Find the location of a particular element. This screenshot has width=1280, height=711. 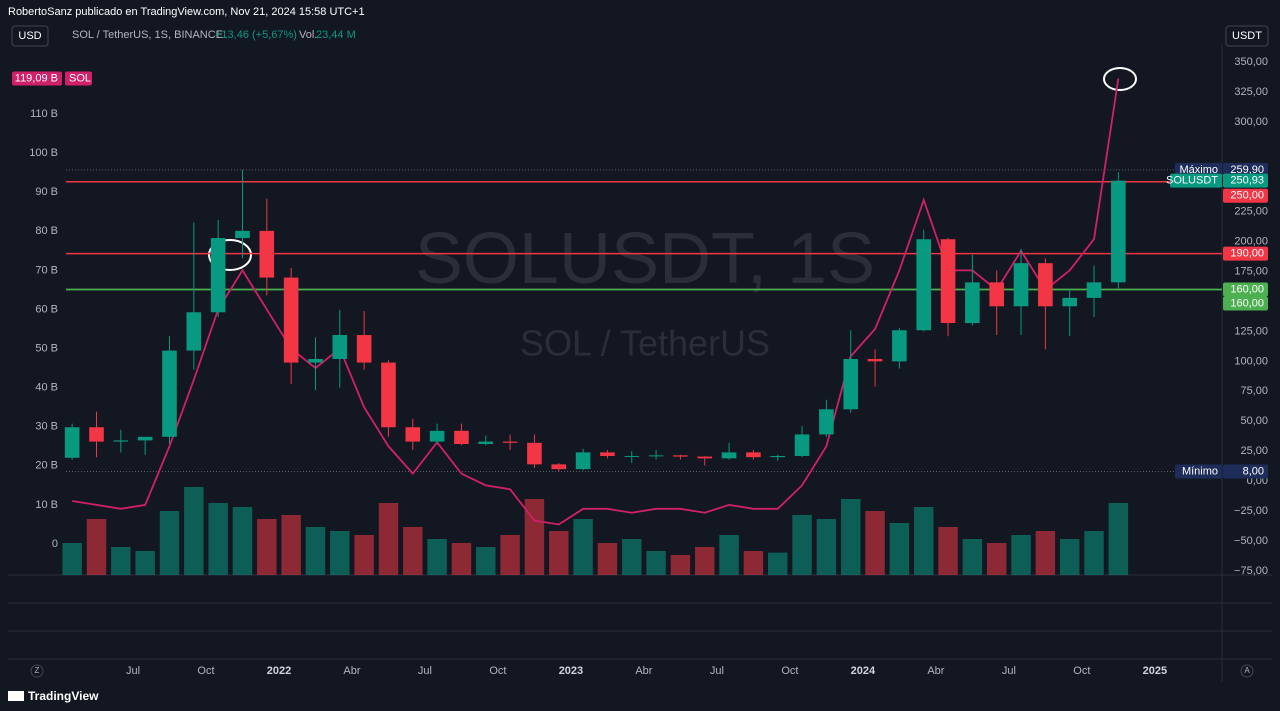

marker-value-label: 259,90 is located at coordinates (1247, 170).